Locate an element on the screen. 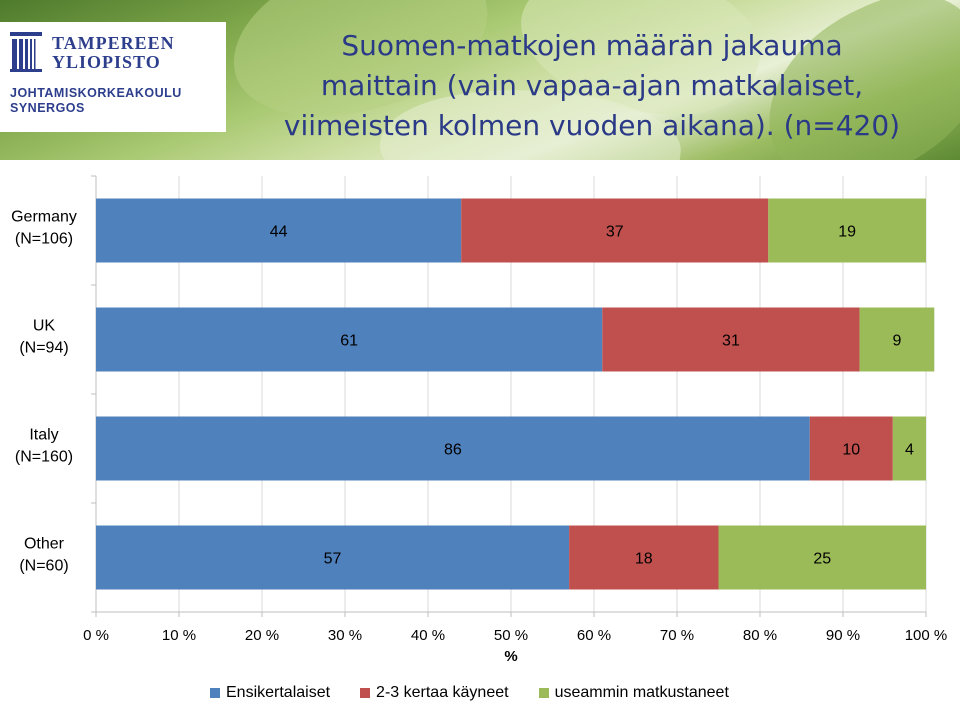  x-tick-label: 60 % is located at coordinates (594, 635).